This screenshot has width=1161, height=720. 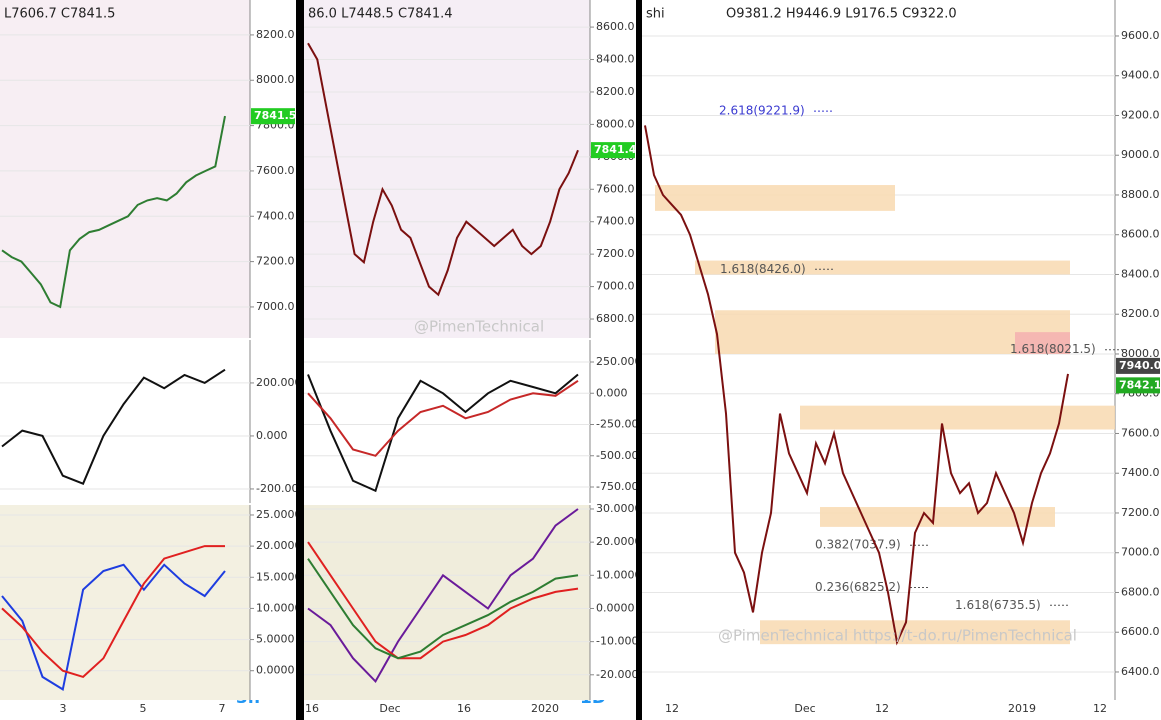 What do you see at coordinates (620, 486) in the screenshot?
I see `y-tick-label: -750.000` at bounding box center [620, 486].